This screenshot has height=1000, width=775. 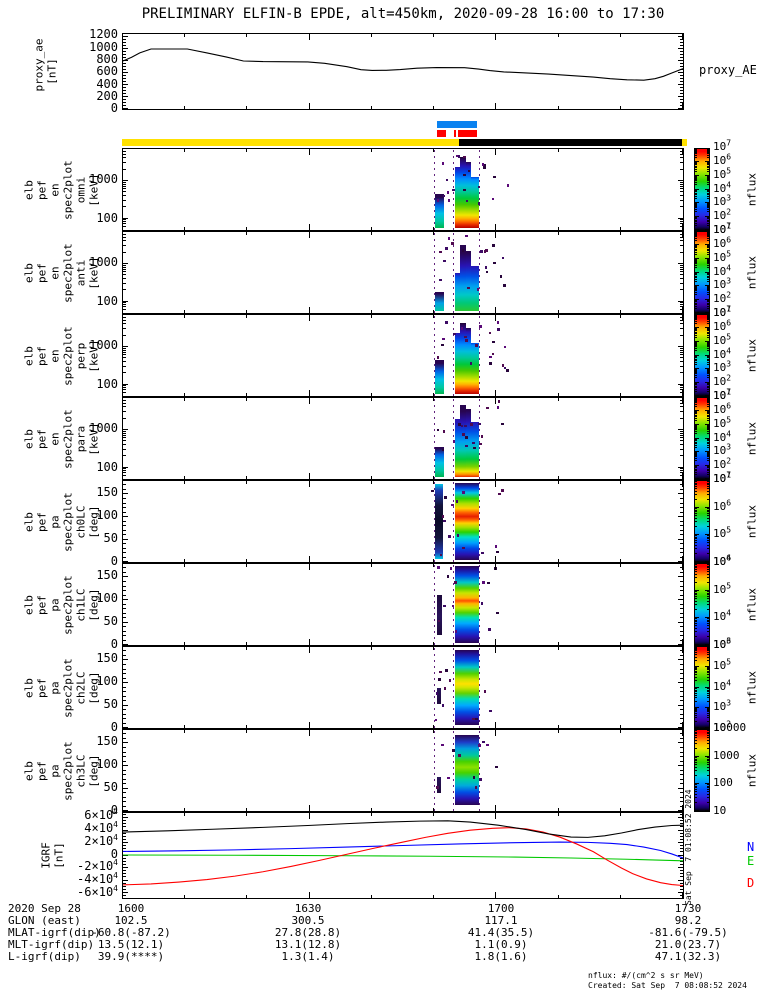 What do you see at coordinates (702, 770) in the screenshot?
I see `colorbar` at bounding box center [702, 770].